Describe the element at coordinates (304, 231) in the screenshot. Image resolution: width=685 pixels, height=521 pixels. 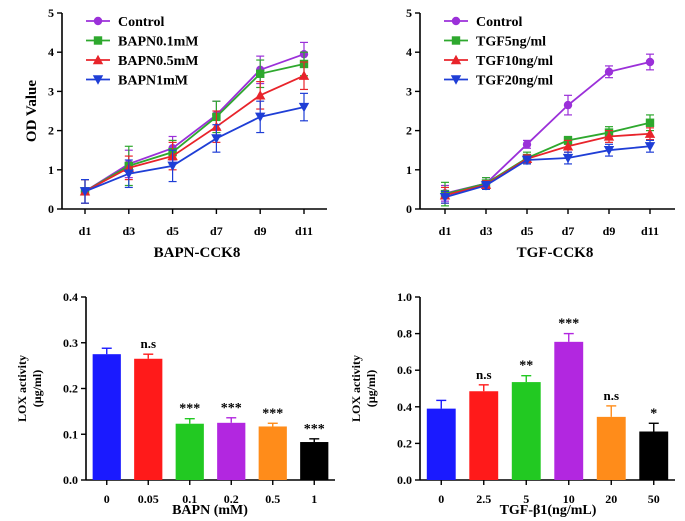
I see `x-tick-label: d11` at that location.